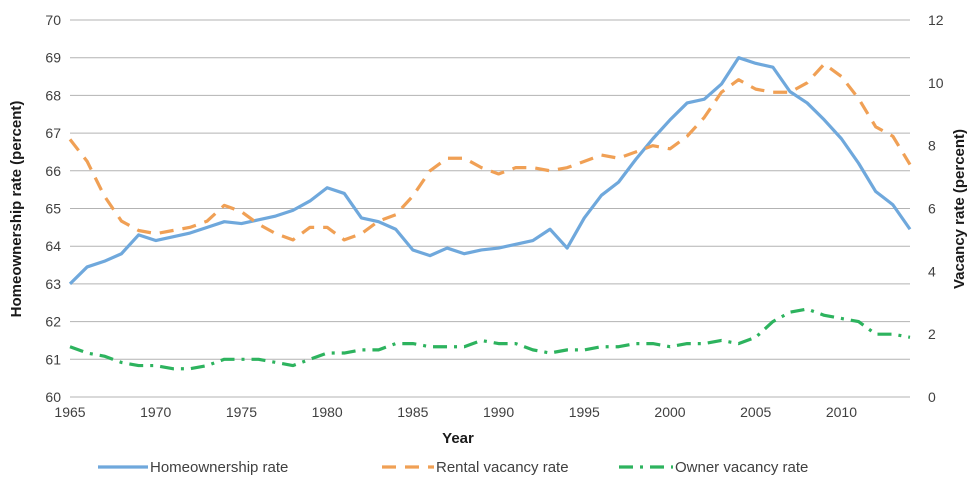 Image resolution: width=978 pixels, height=478 pixels. Describe the element at coordinates (932, 209) in the screenshot. I see `right-y-tick-label: 6` at that location.